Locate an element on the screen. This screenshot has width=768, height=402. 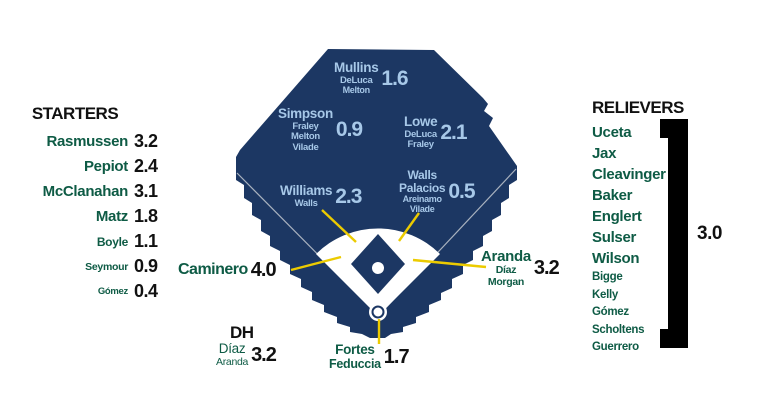
player-stack: Williams Walls is located at coordinates (306, 196).